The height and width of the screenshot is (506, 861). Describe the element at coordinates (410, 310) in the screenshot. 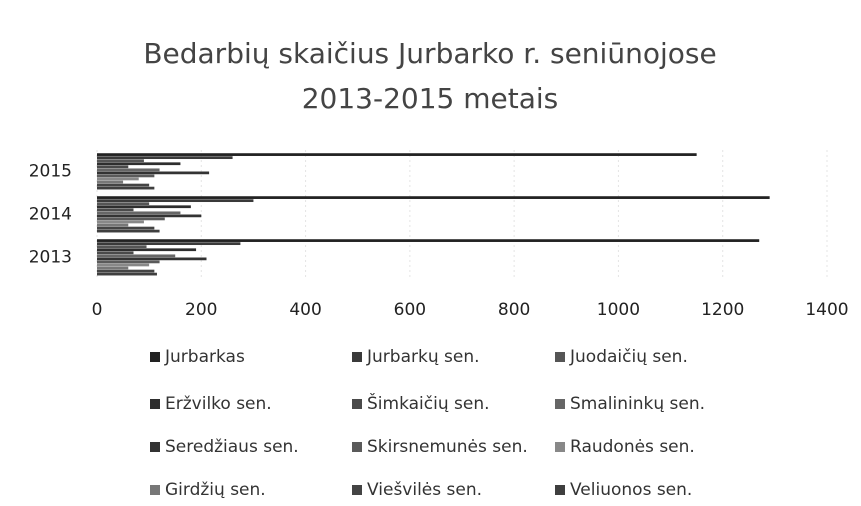

I see `x-tick-label: 600` at that location.